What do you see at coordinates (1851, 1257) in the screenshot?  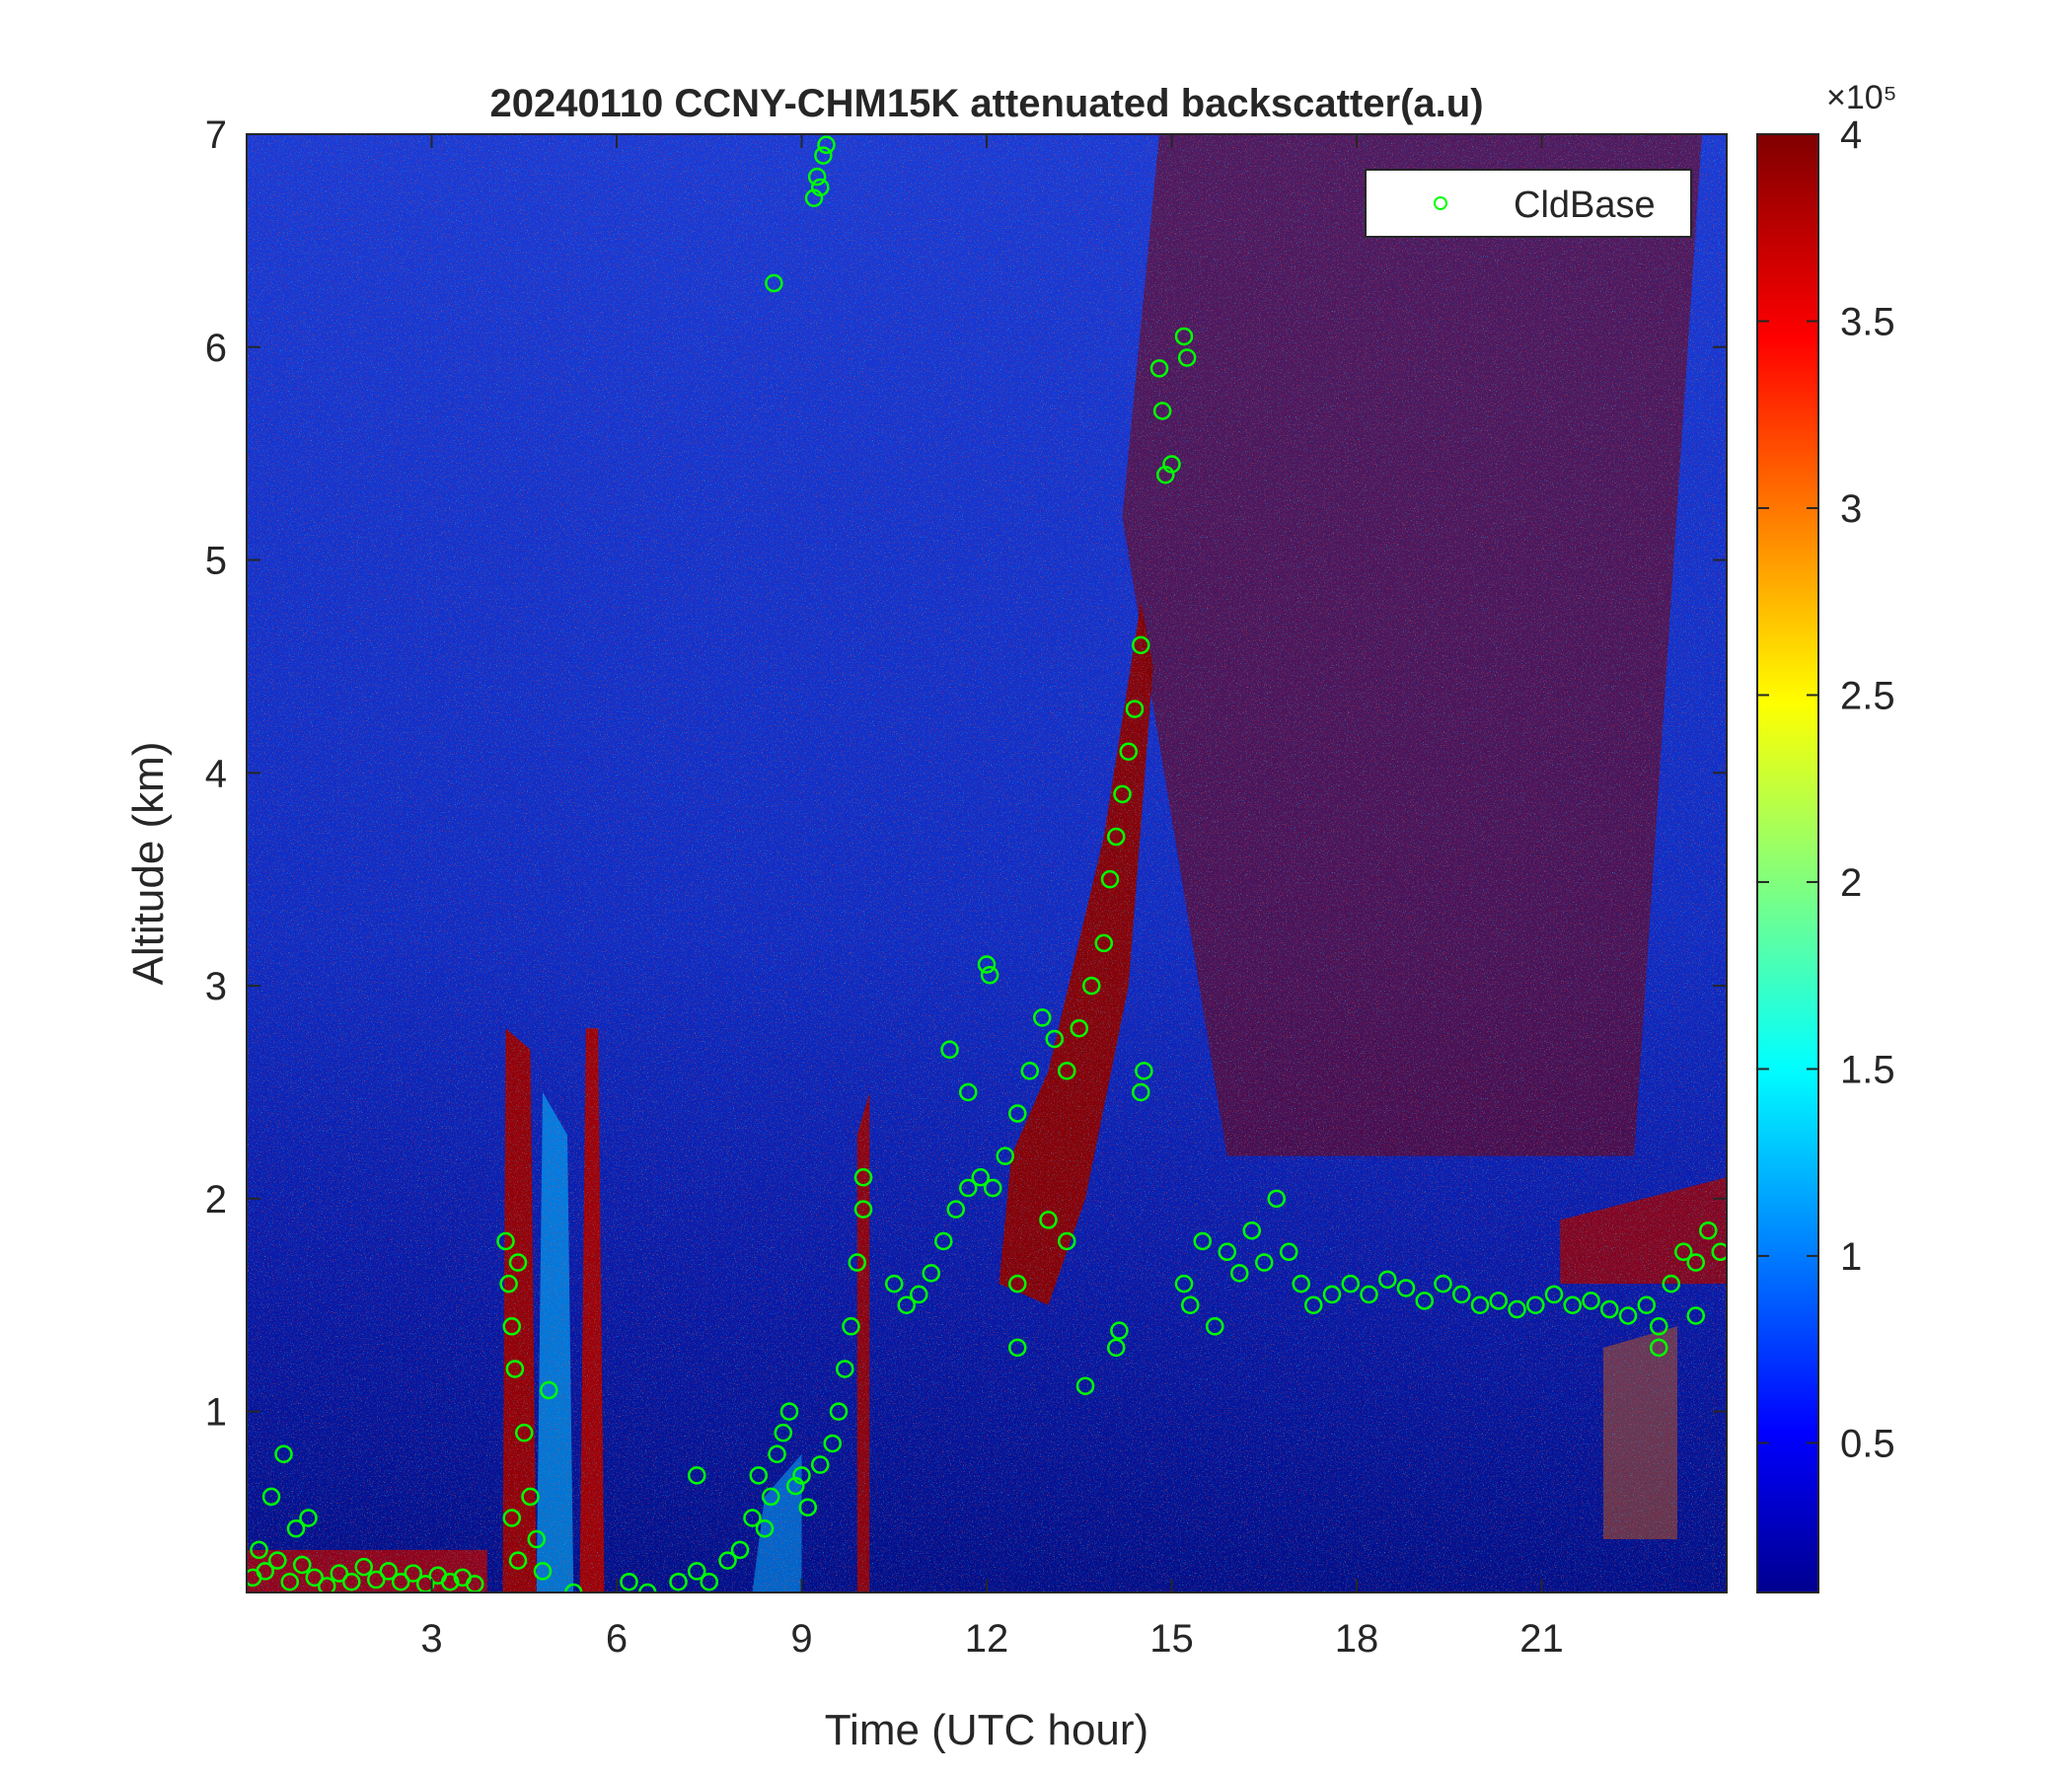 I see `colorbar-tick-label: 1` at bounding box center [1851, 1257].